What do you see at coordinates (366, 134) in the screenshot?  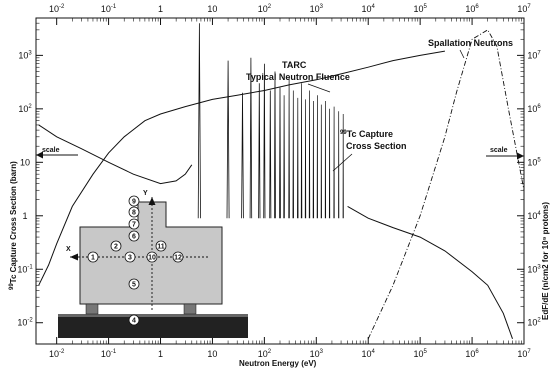 I see `annotation-capture-line1: 99Tc Capture` at bounding box center [366, 134].